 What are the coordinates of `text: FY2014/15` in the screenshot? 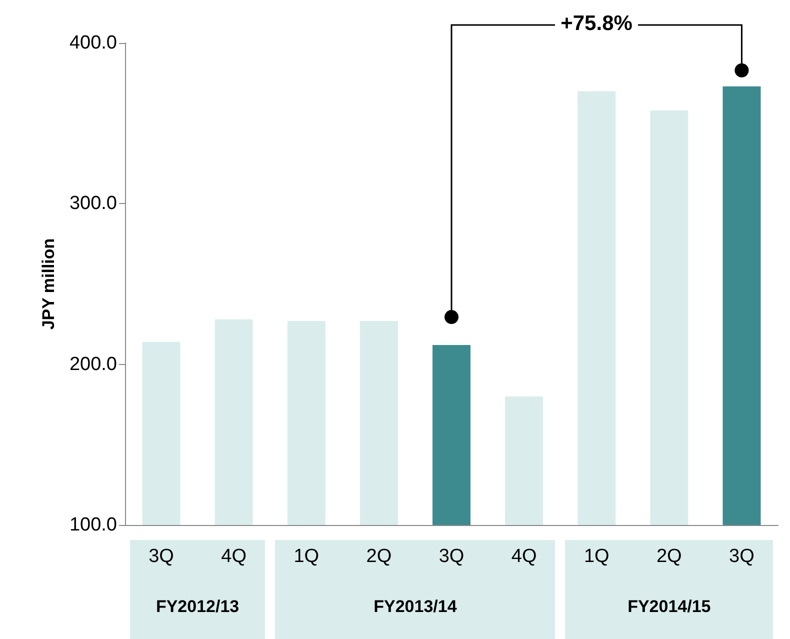 It's located at (669, 607).